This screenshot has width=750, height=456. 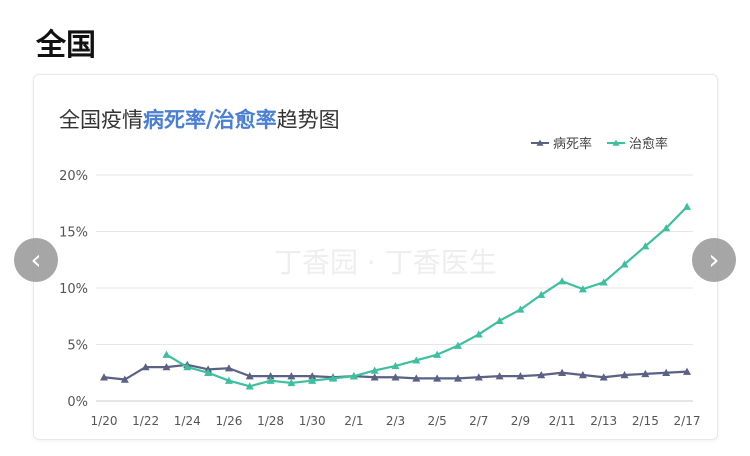 I want to click on x-tick-label: 1/30, so click(x=312, y=421).